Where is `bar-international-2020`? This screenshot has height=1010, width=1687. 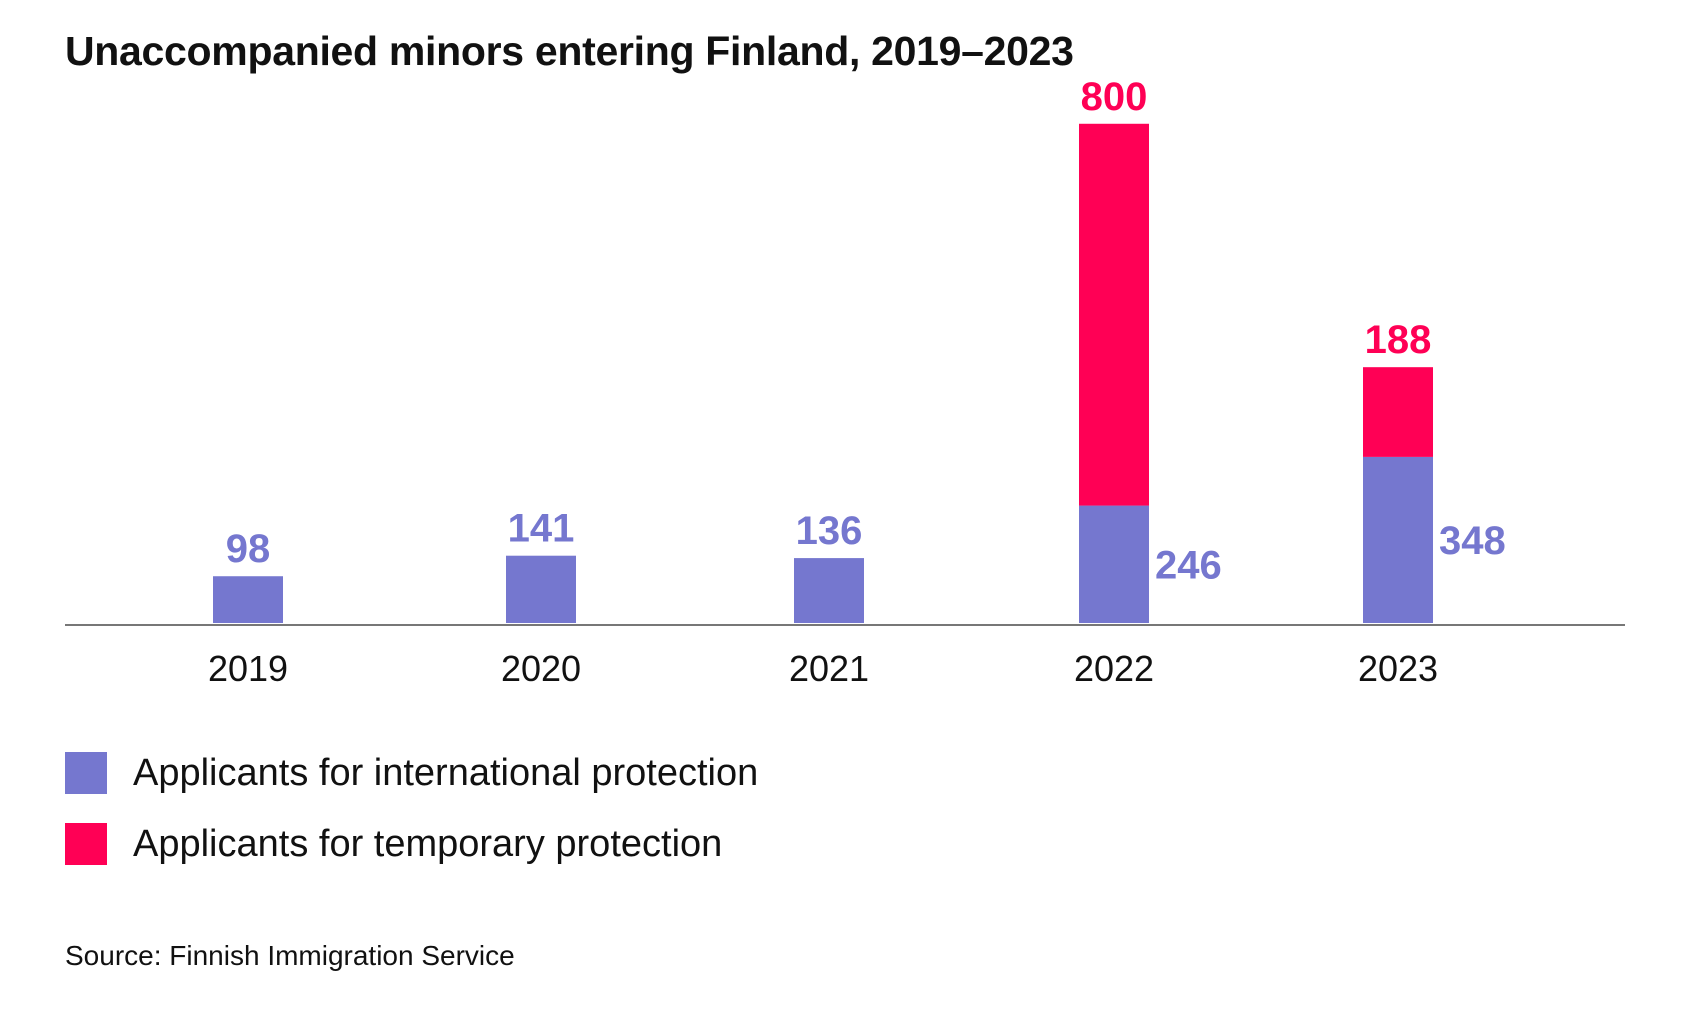
bar-international-2020 is located at coordinates (541, 589).